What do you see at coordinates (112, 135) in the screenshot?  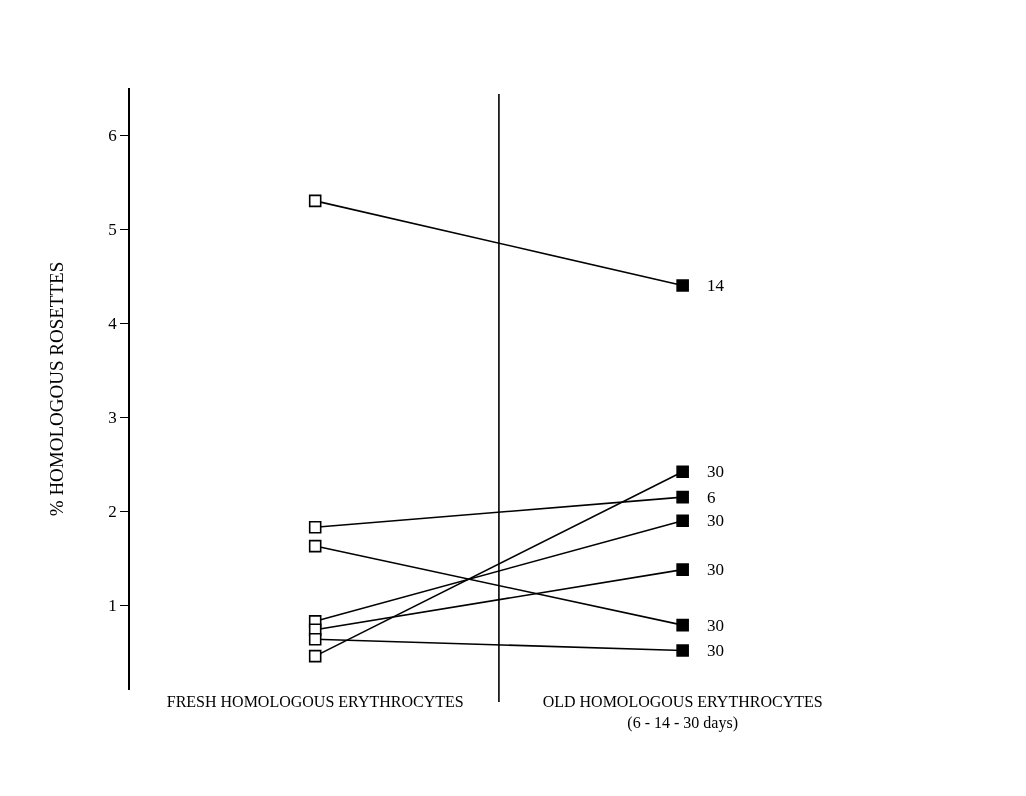 I see `y-tick-label: 6` at bounding box center [112, 135].